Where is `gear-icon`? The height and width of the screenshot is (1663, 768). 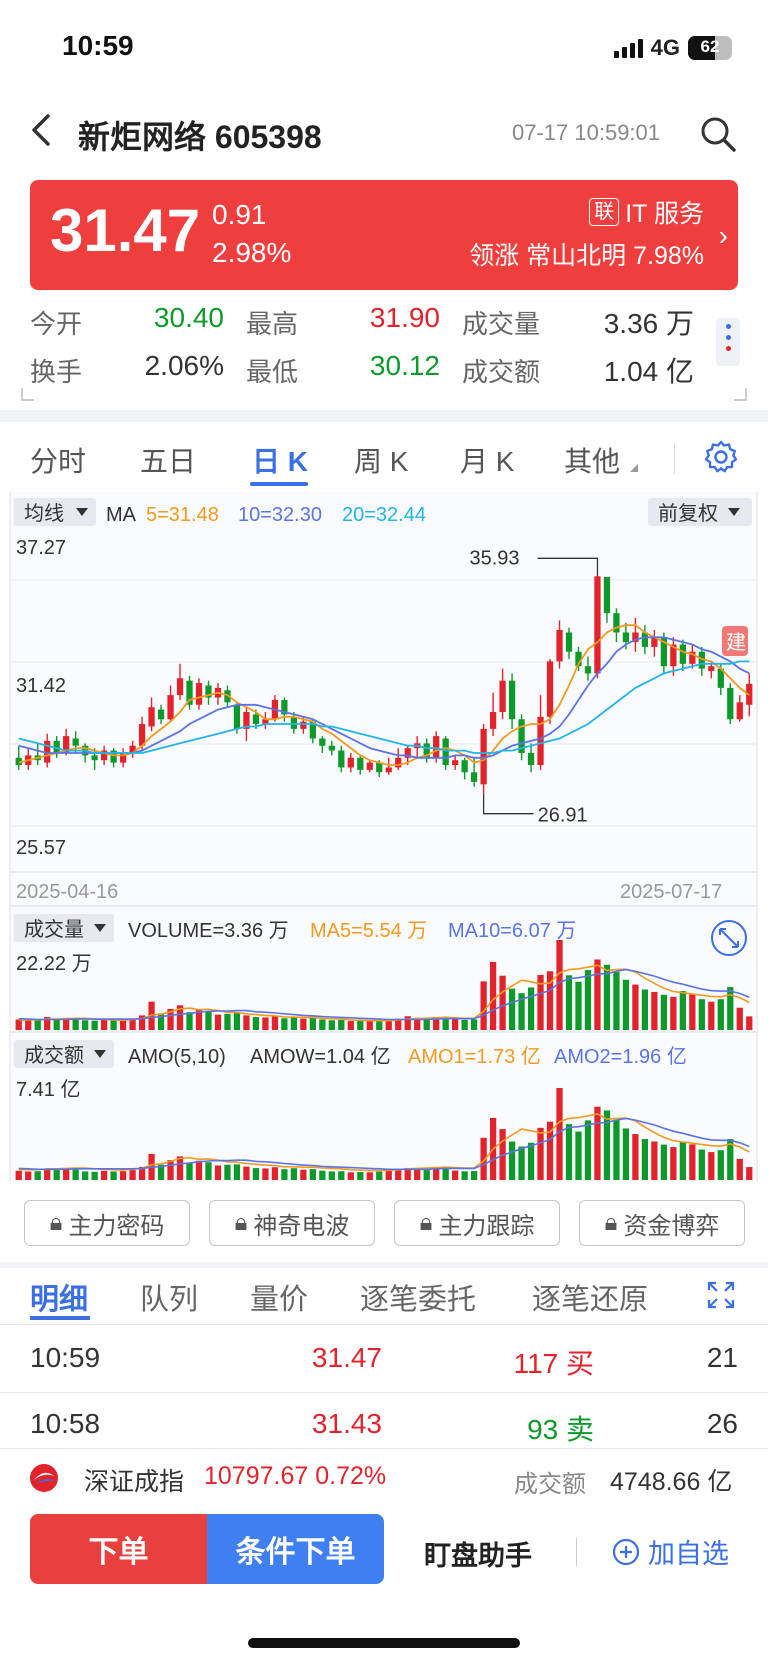 gear-icon is located at coordinates (721, 457).